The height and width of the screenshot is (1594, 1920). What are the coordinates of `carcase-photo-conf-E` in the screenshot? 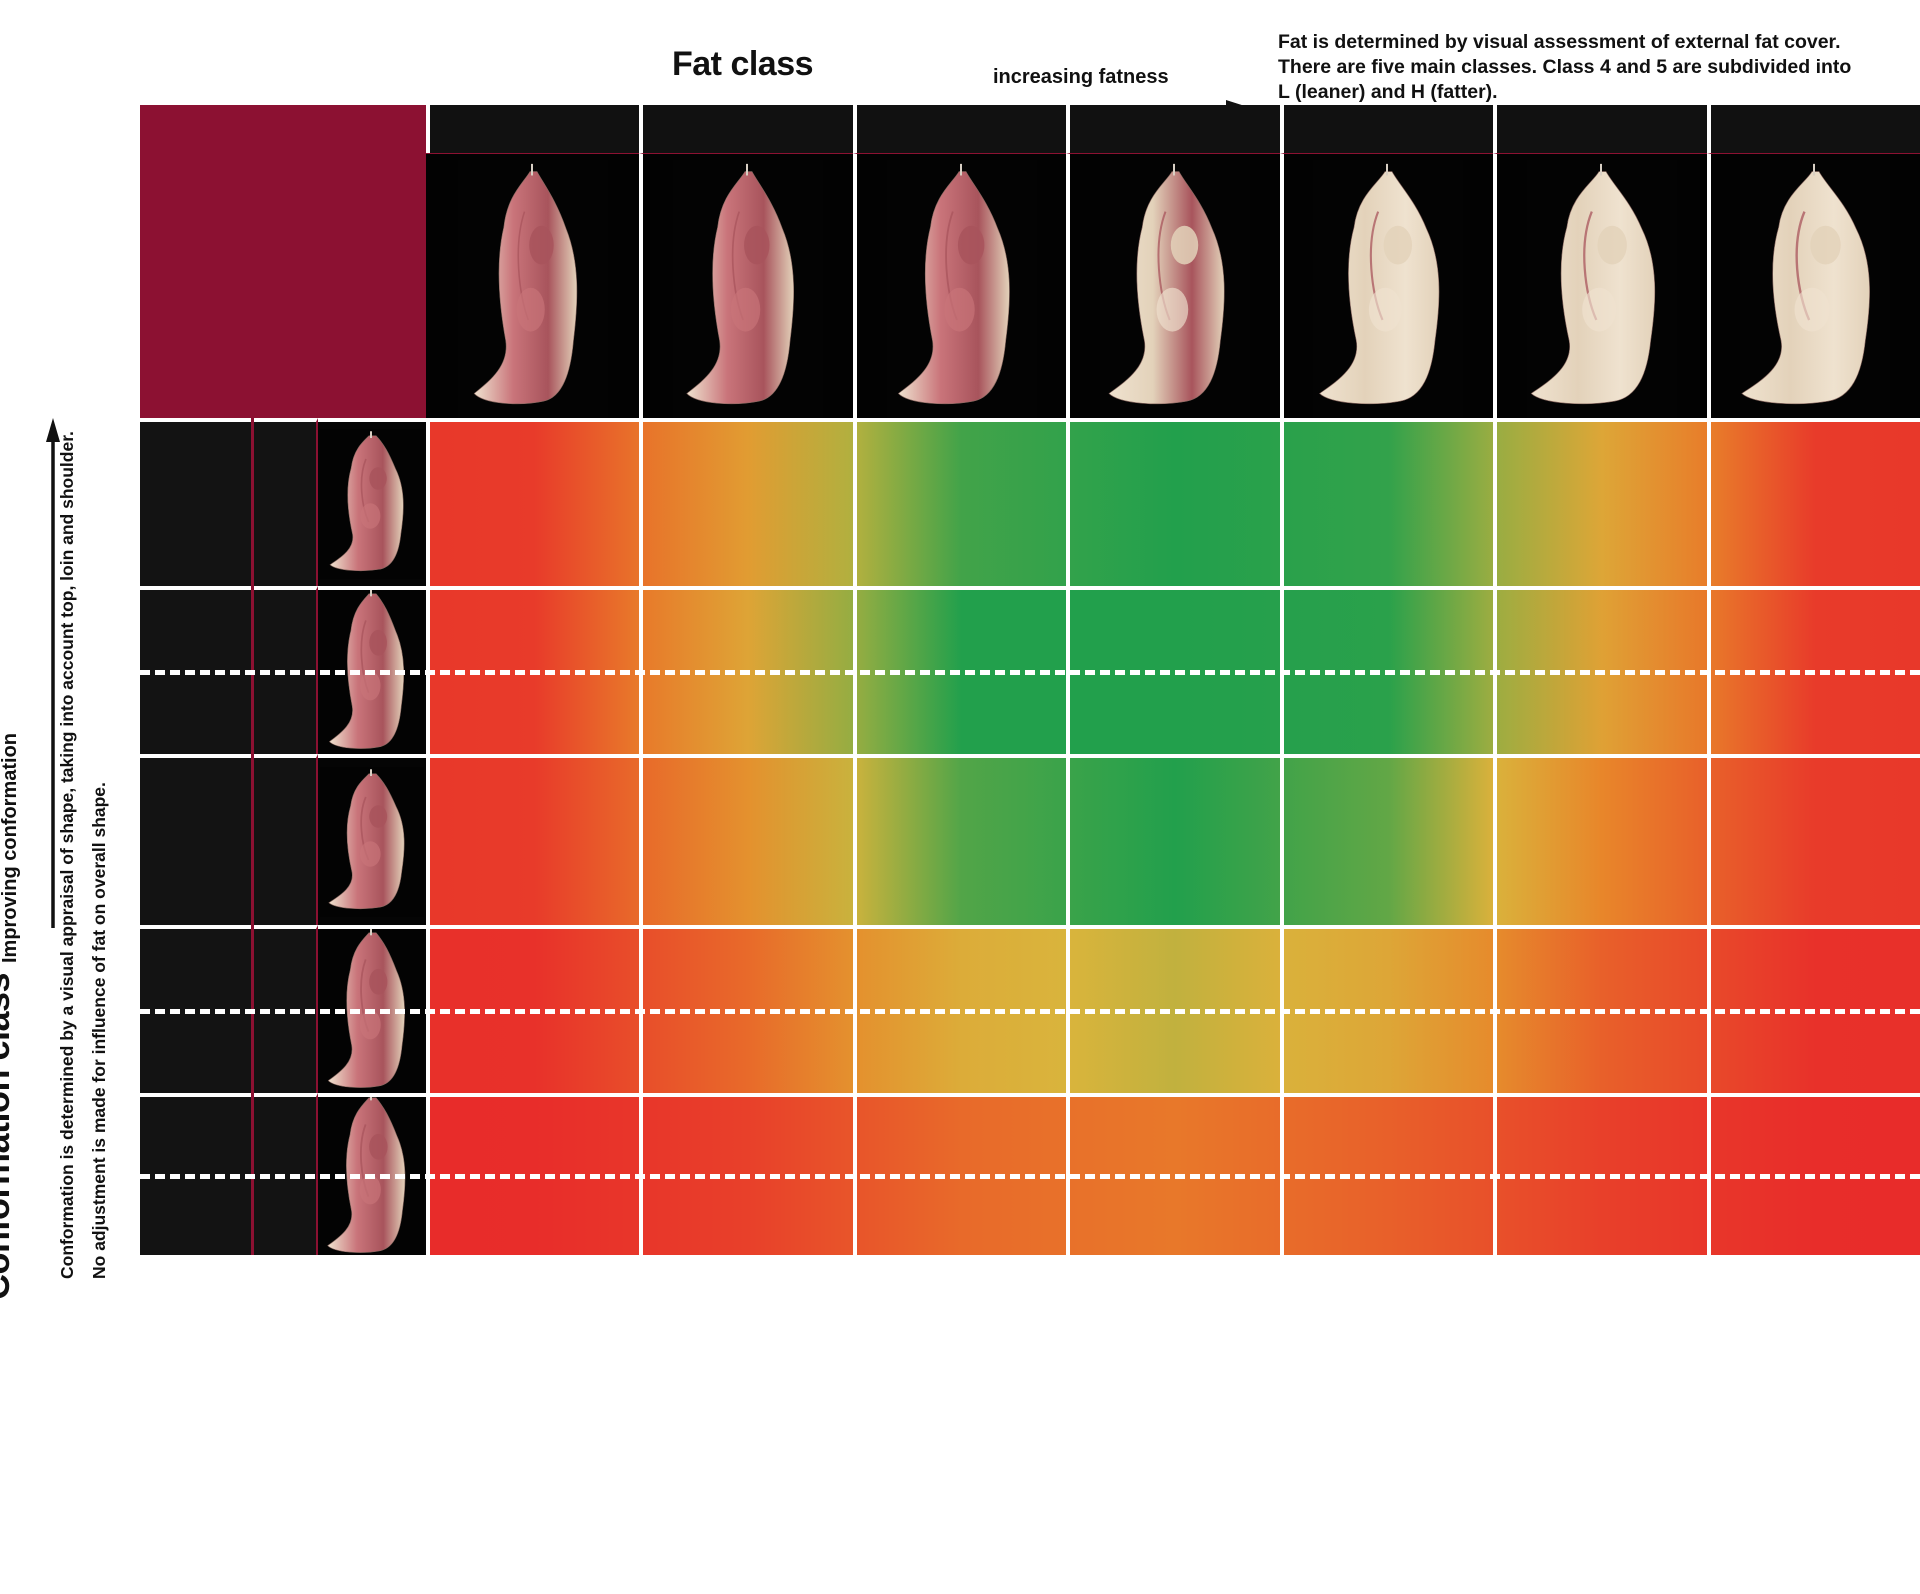 It's located at (372, 502).